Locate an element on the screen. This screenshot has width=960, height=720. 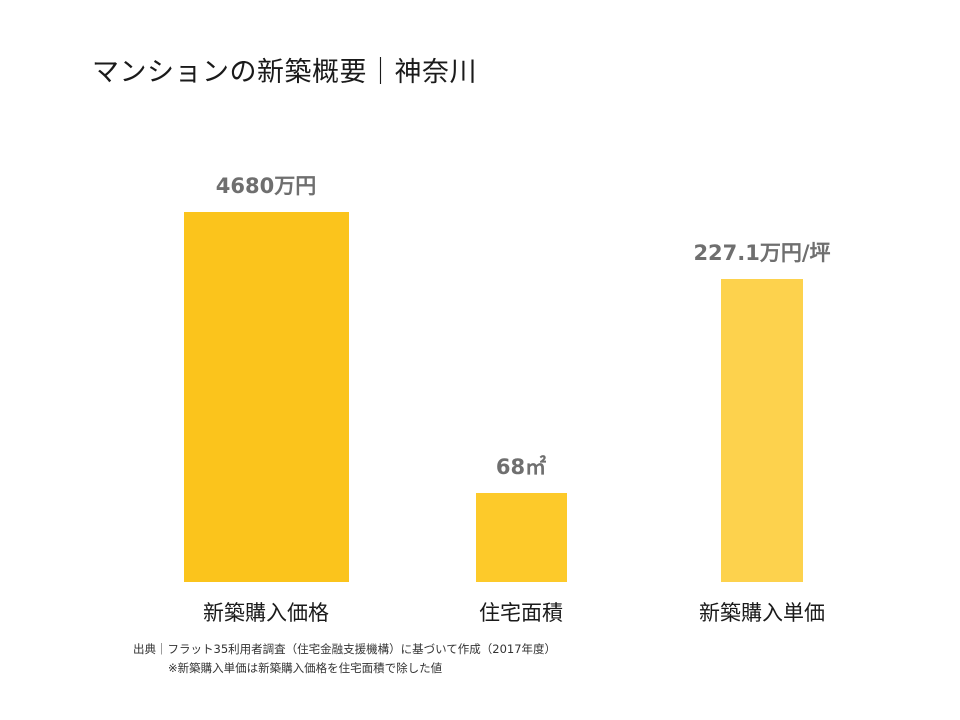
value-label-2: 68㎡ is located at coordinates (521, 467).